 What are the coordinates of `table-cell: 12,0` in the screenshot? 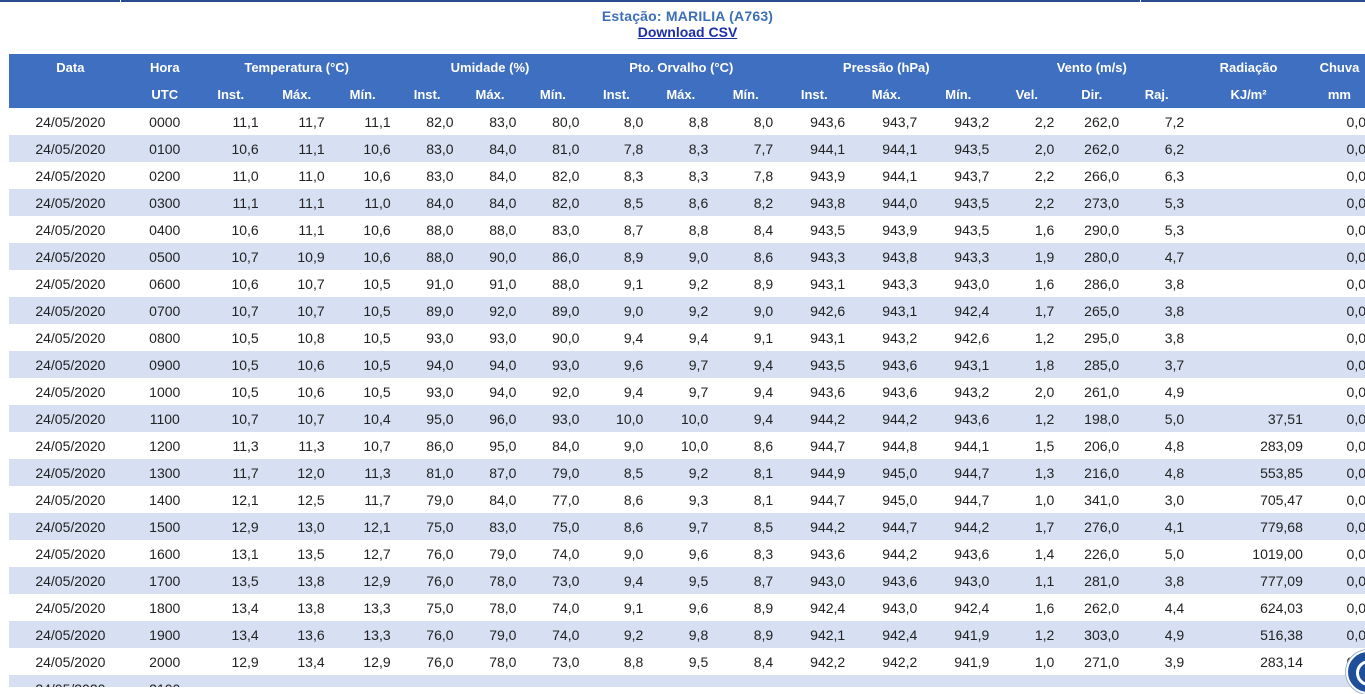 It's located at (296, 472).